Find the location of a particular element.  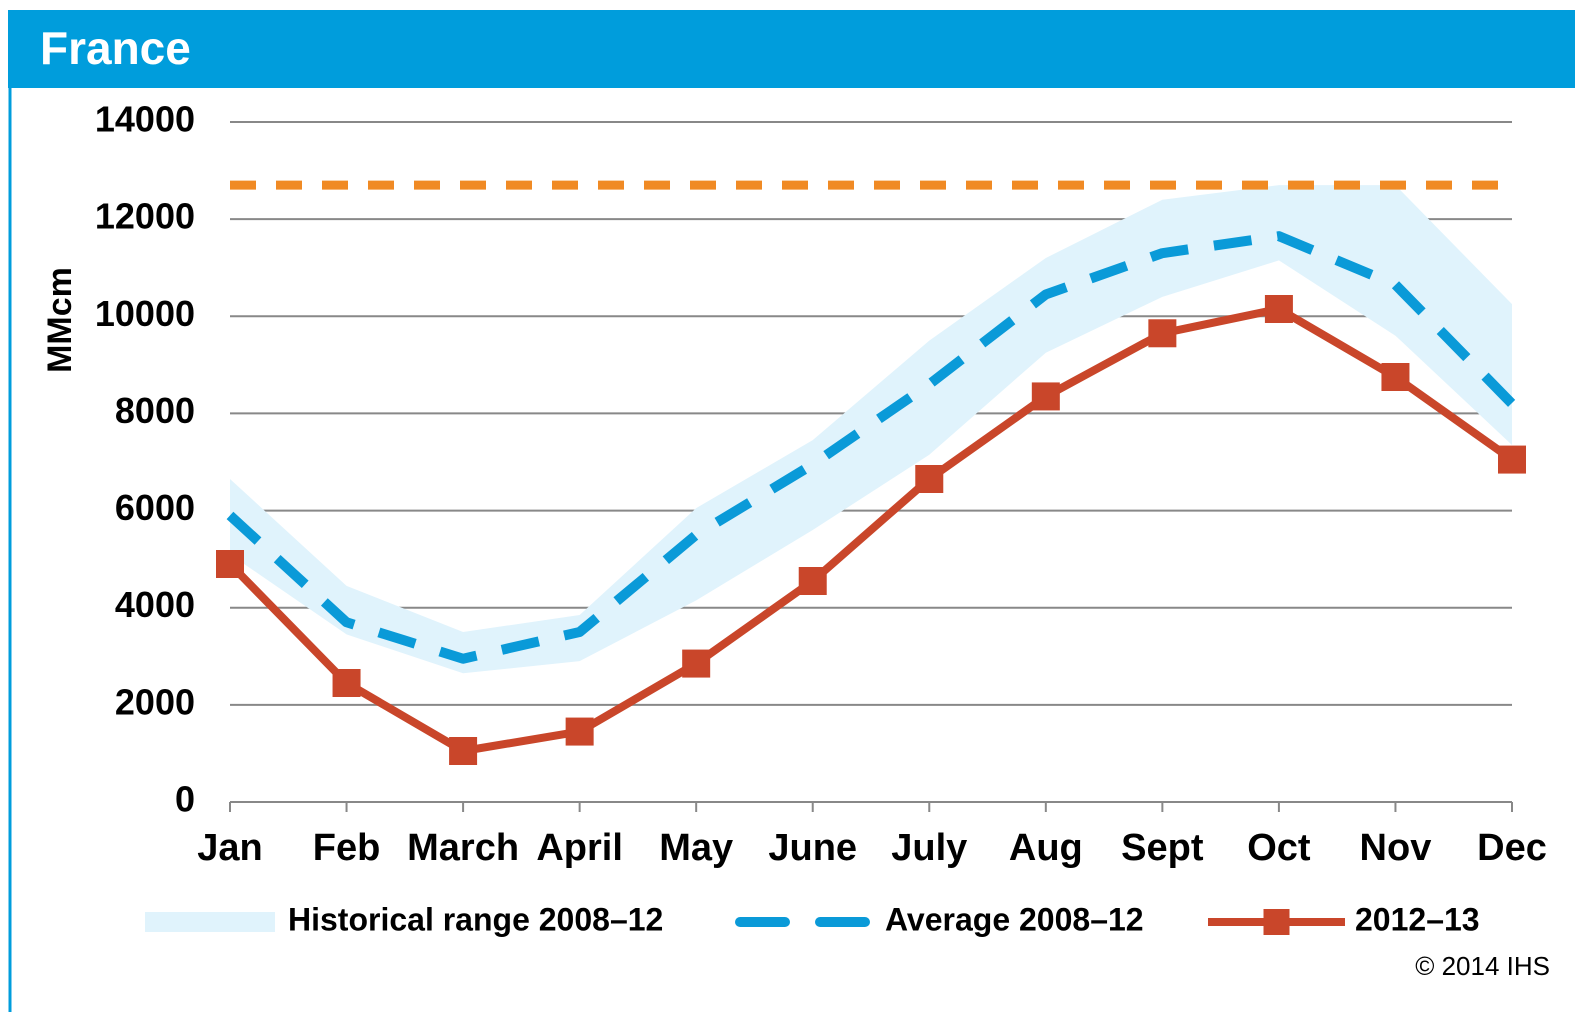

x-tick-label: Jan is located at coordinates (229, 848).